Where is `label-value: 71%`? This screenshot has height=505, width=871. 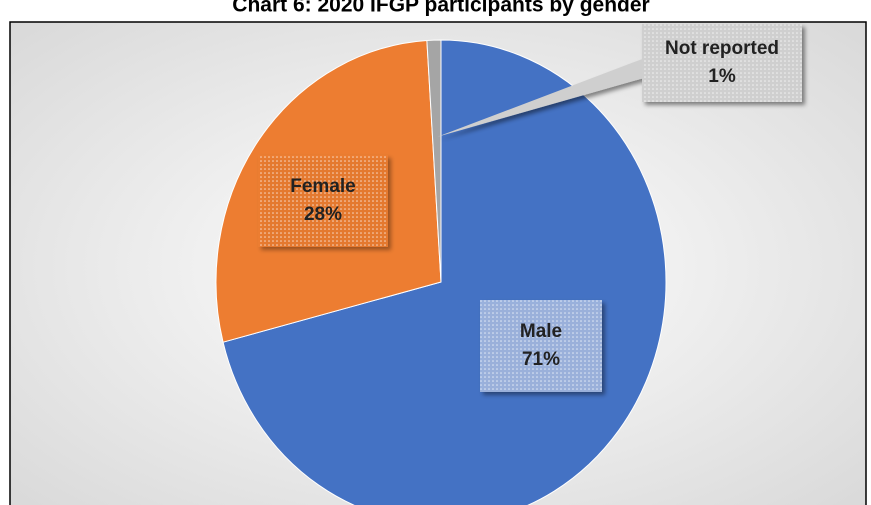
label-value: 71% is located at coordinates (541, 359).